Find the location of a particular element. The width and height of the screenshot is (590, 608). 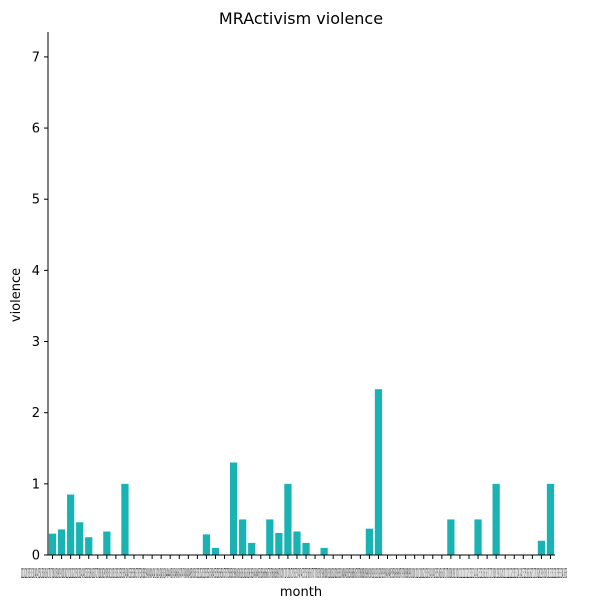

y-tick-label: 3 is located at coordinates (36, 342).